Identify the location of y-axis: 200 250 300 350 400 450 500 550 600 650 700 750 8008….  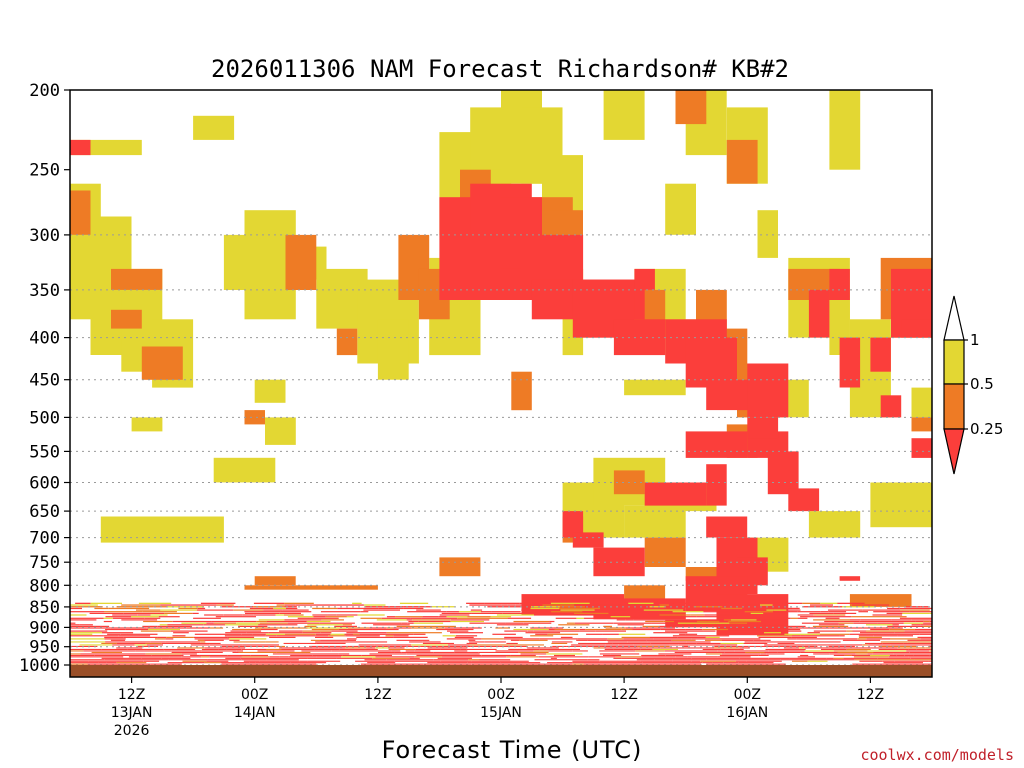
(44, 378).